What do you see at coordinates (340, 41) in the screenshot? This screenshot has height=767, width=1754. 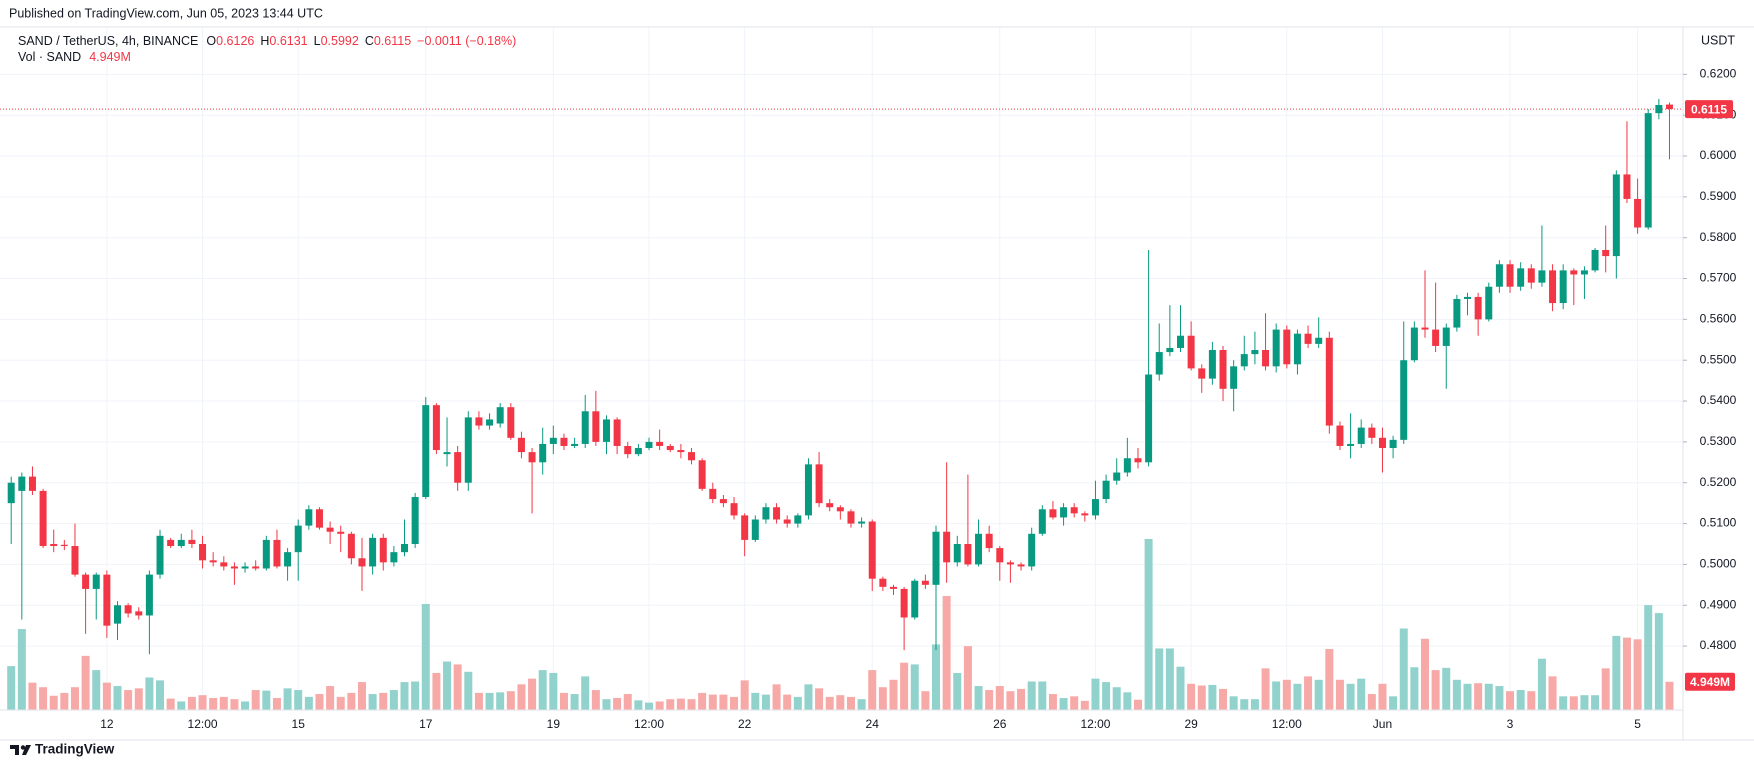 I see `ohlc-value: 0.5992` at bounding box center [340, 41].